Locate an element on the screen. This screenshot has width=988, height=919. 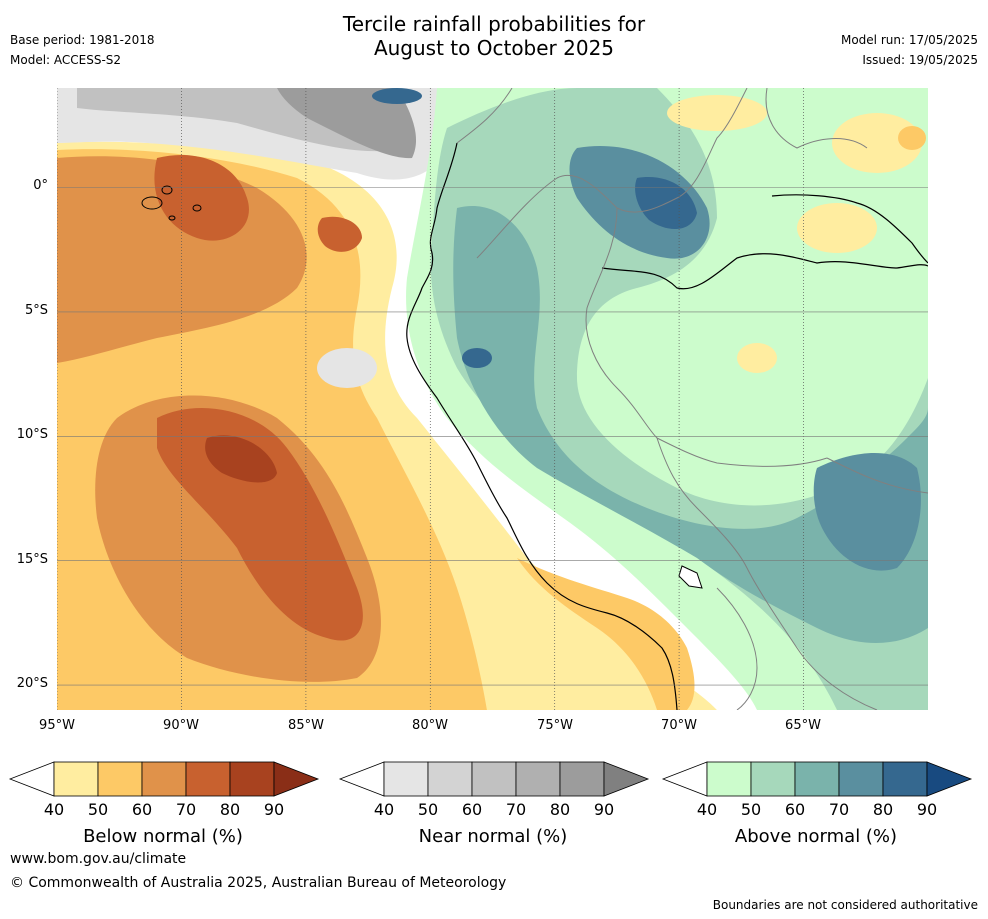
lake-titicaca is located at coordinates (690, 577).